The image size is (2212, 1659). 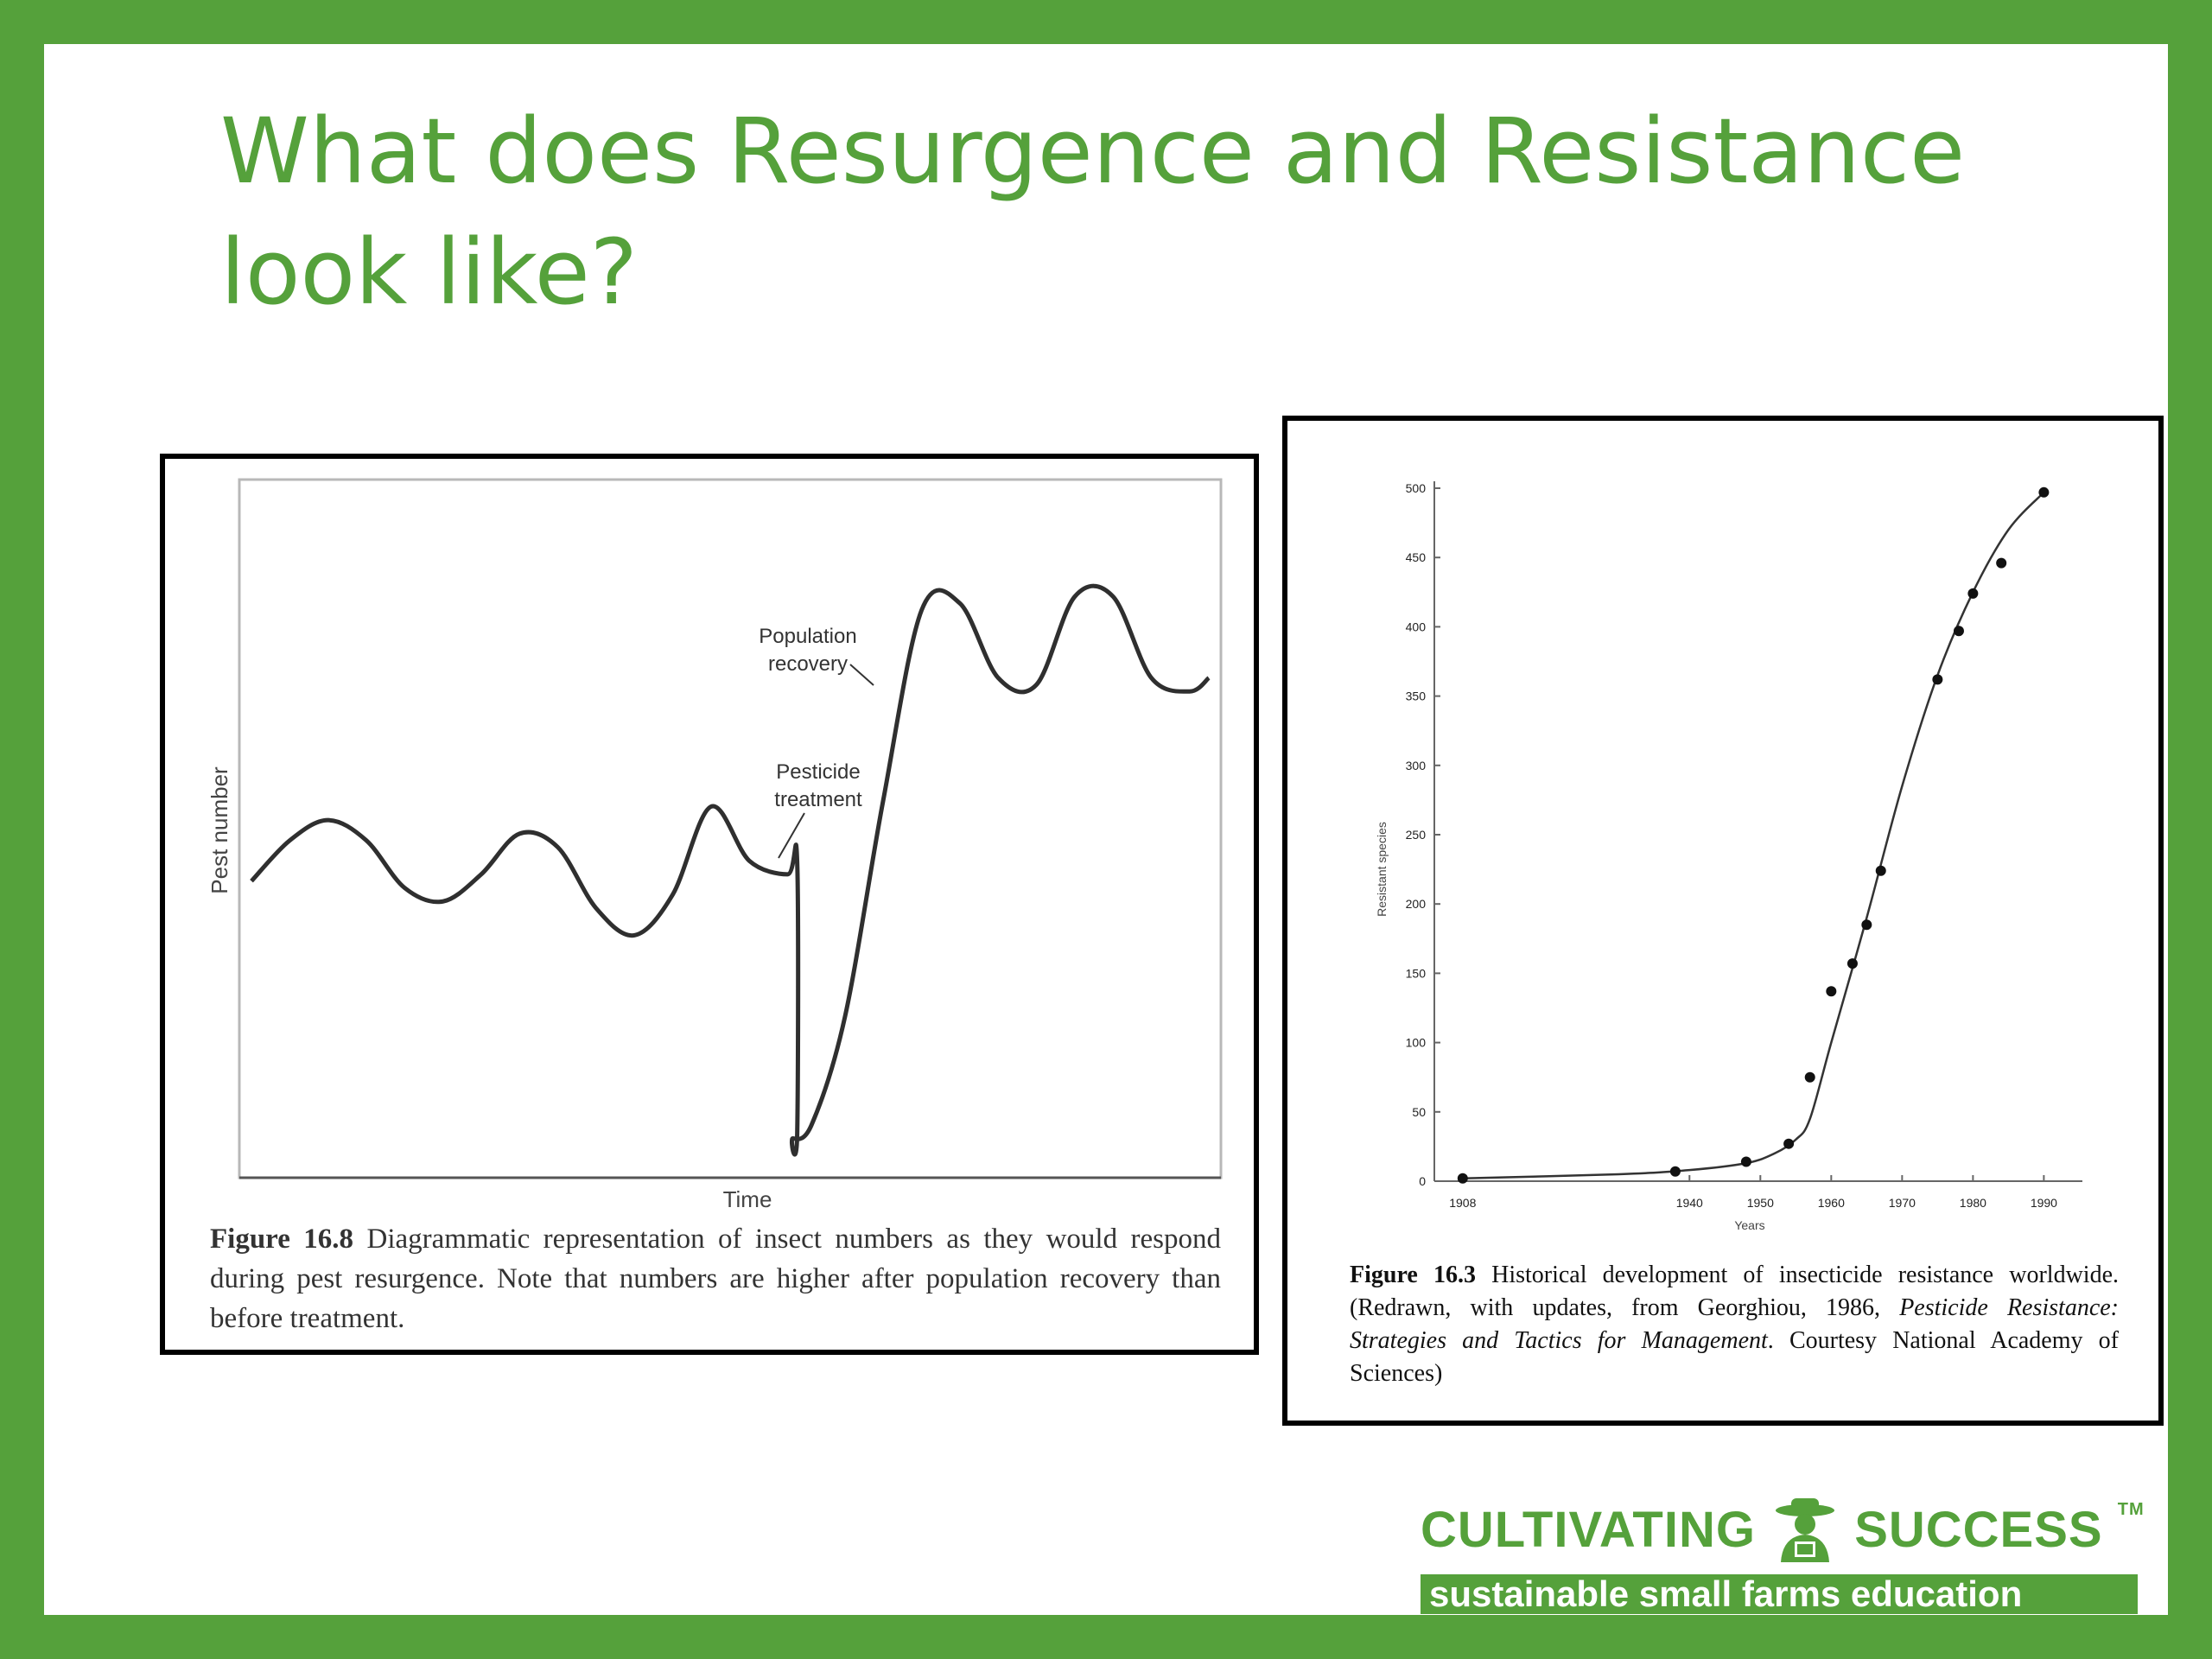 What do you see at coordinates (1416, 626) in the screenshot?
I see `y-tick-label: 400` at bounding box center [1416, 626].